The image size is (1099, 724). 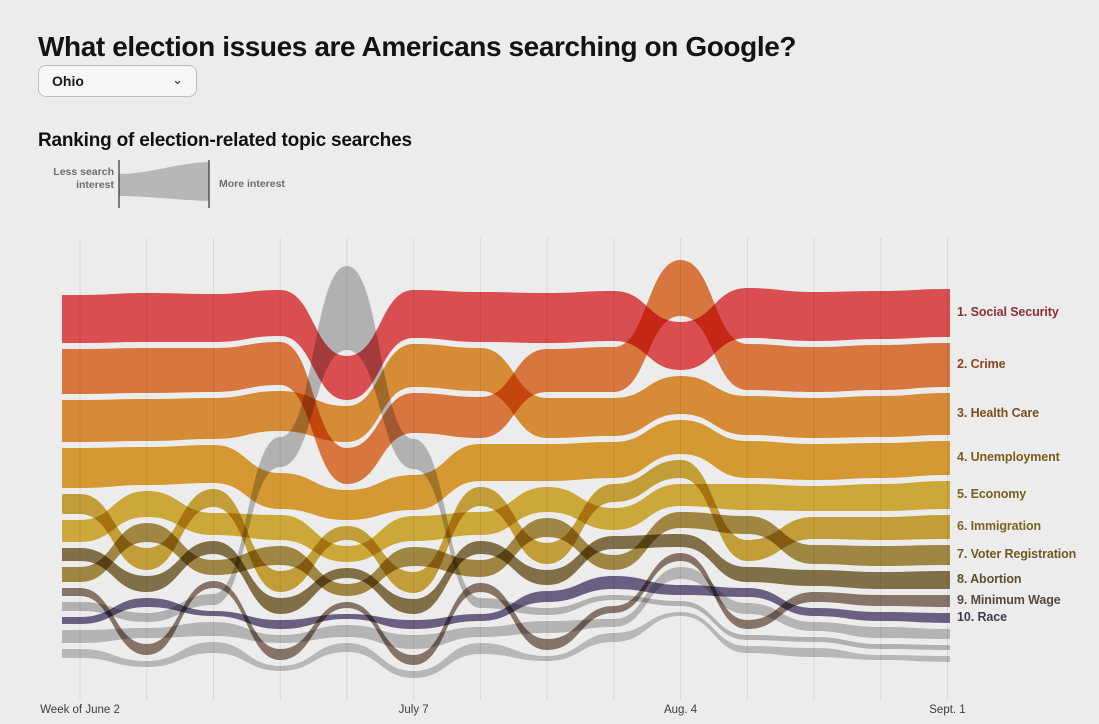 I want to click on topic-label-9: 9. Minimum Wage, so click(x=1009, y=600).